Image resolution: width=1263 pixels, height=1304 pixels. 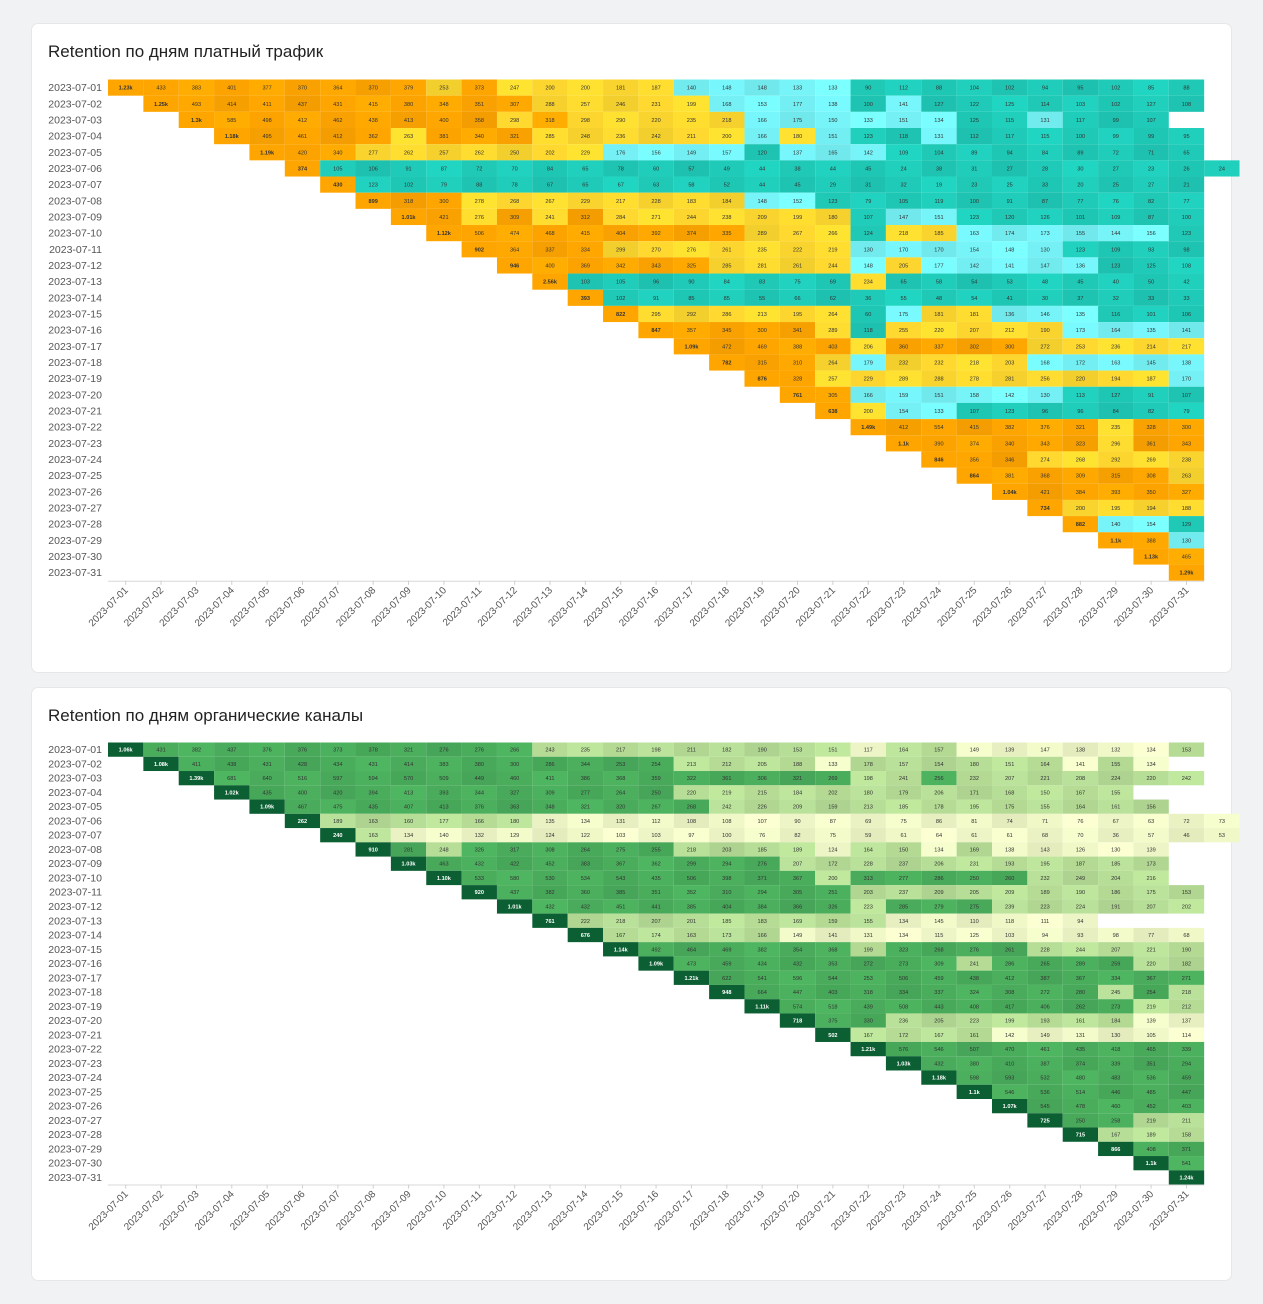 I want to click on cell-value: 70, so click(x=515, y=169).